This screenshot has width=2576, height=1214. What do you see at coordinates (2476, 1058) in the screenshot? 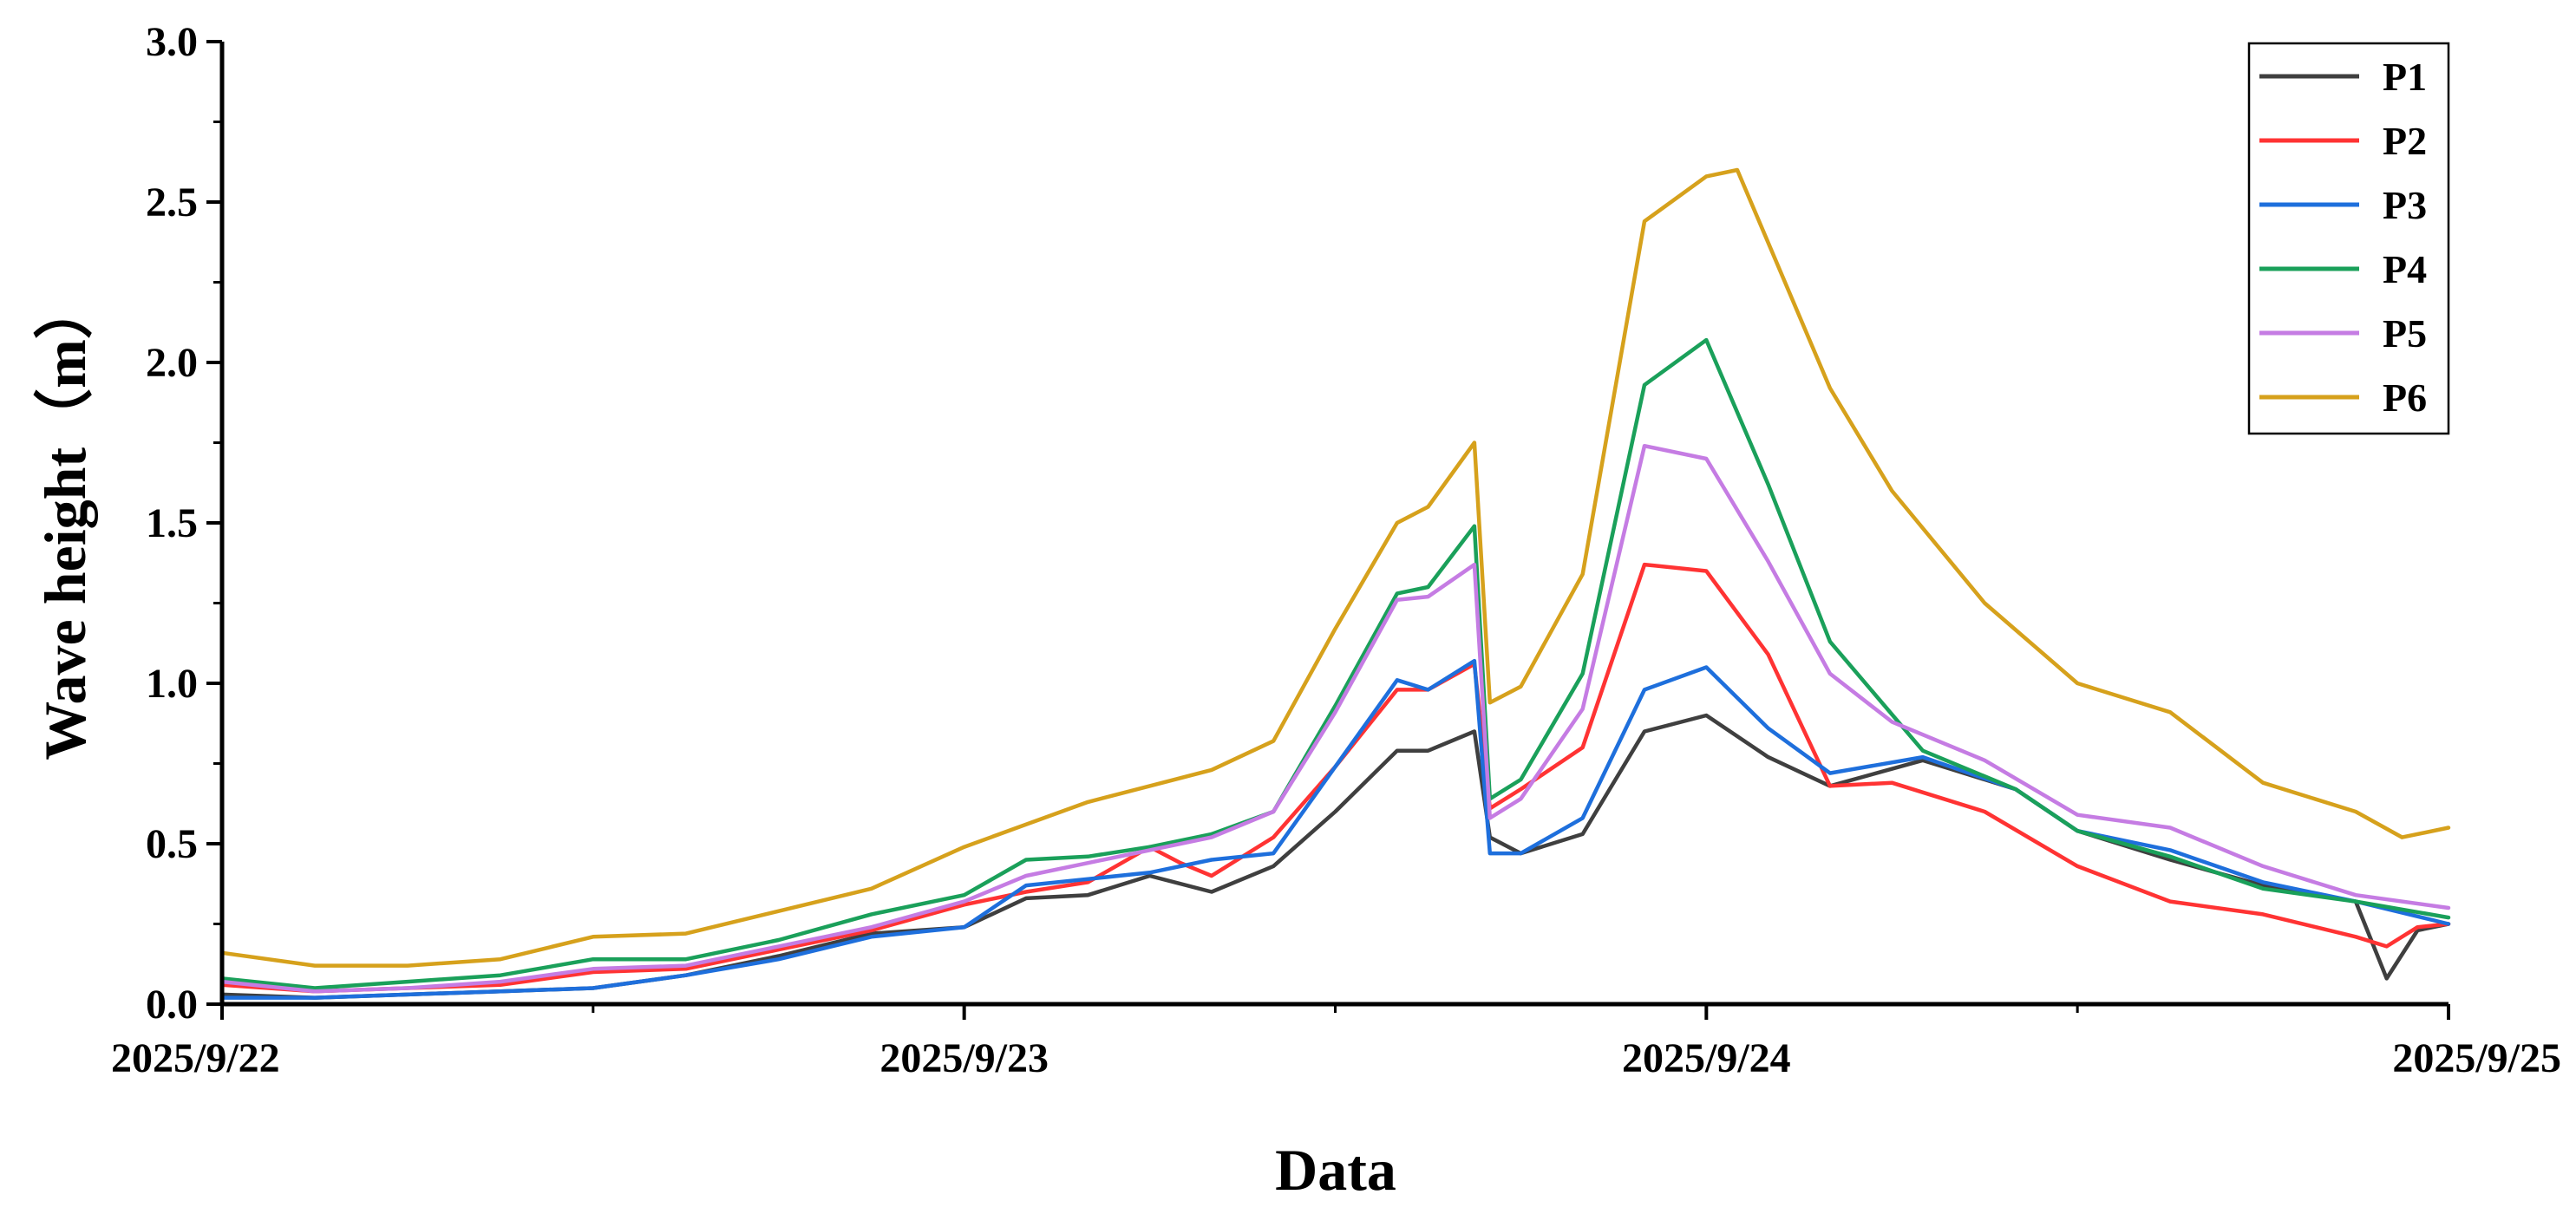
I see `x-tick-label: 2025/9/25` at bounding box center [2476, 1058].